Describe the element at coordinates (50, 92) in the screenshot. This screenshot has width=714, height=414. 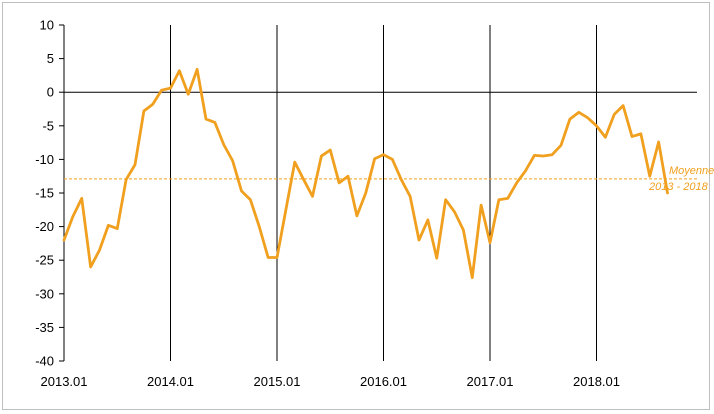
I see `y-tick-label: 0` at that location.